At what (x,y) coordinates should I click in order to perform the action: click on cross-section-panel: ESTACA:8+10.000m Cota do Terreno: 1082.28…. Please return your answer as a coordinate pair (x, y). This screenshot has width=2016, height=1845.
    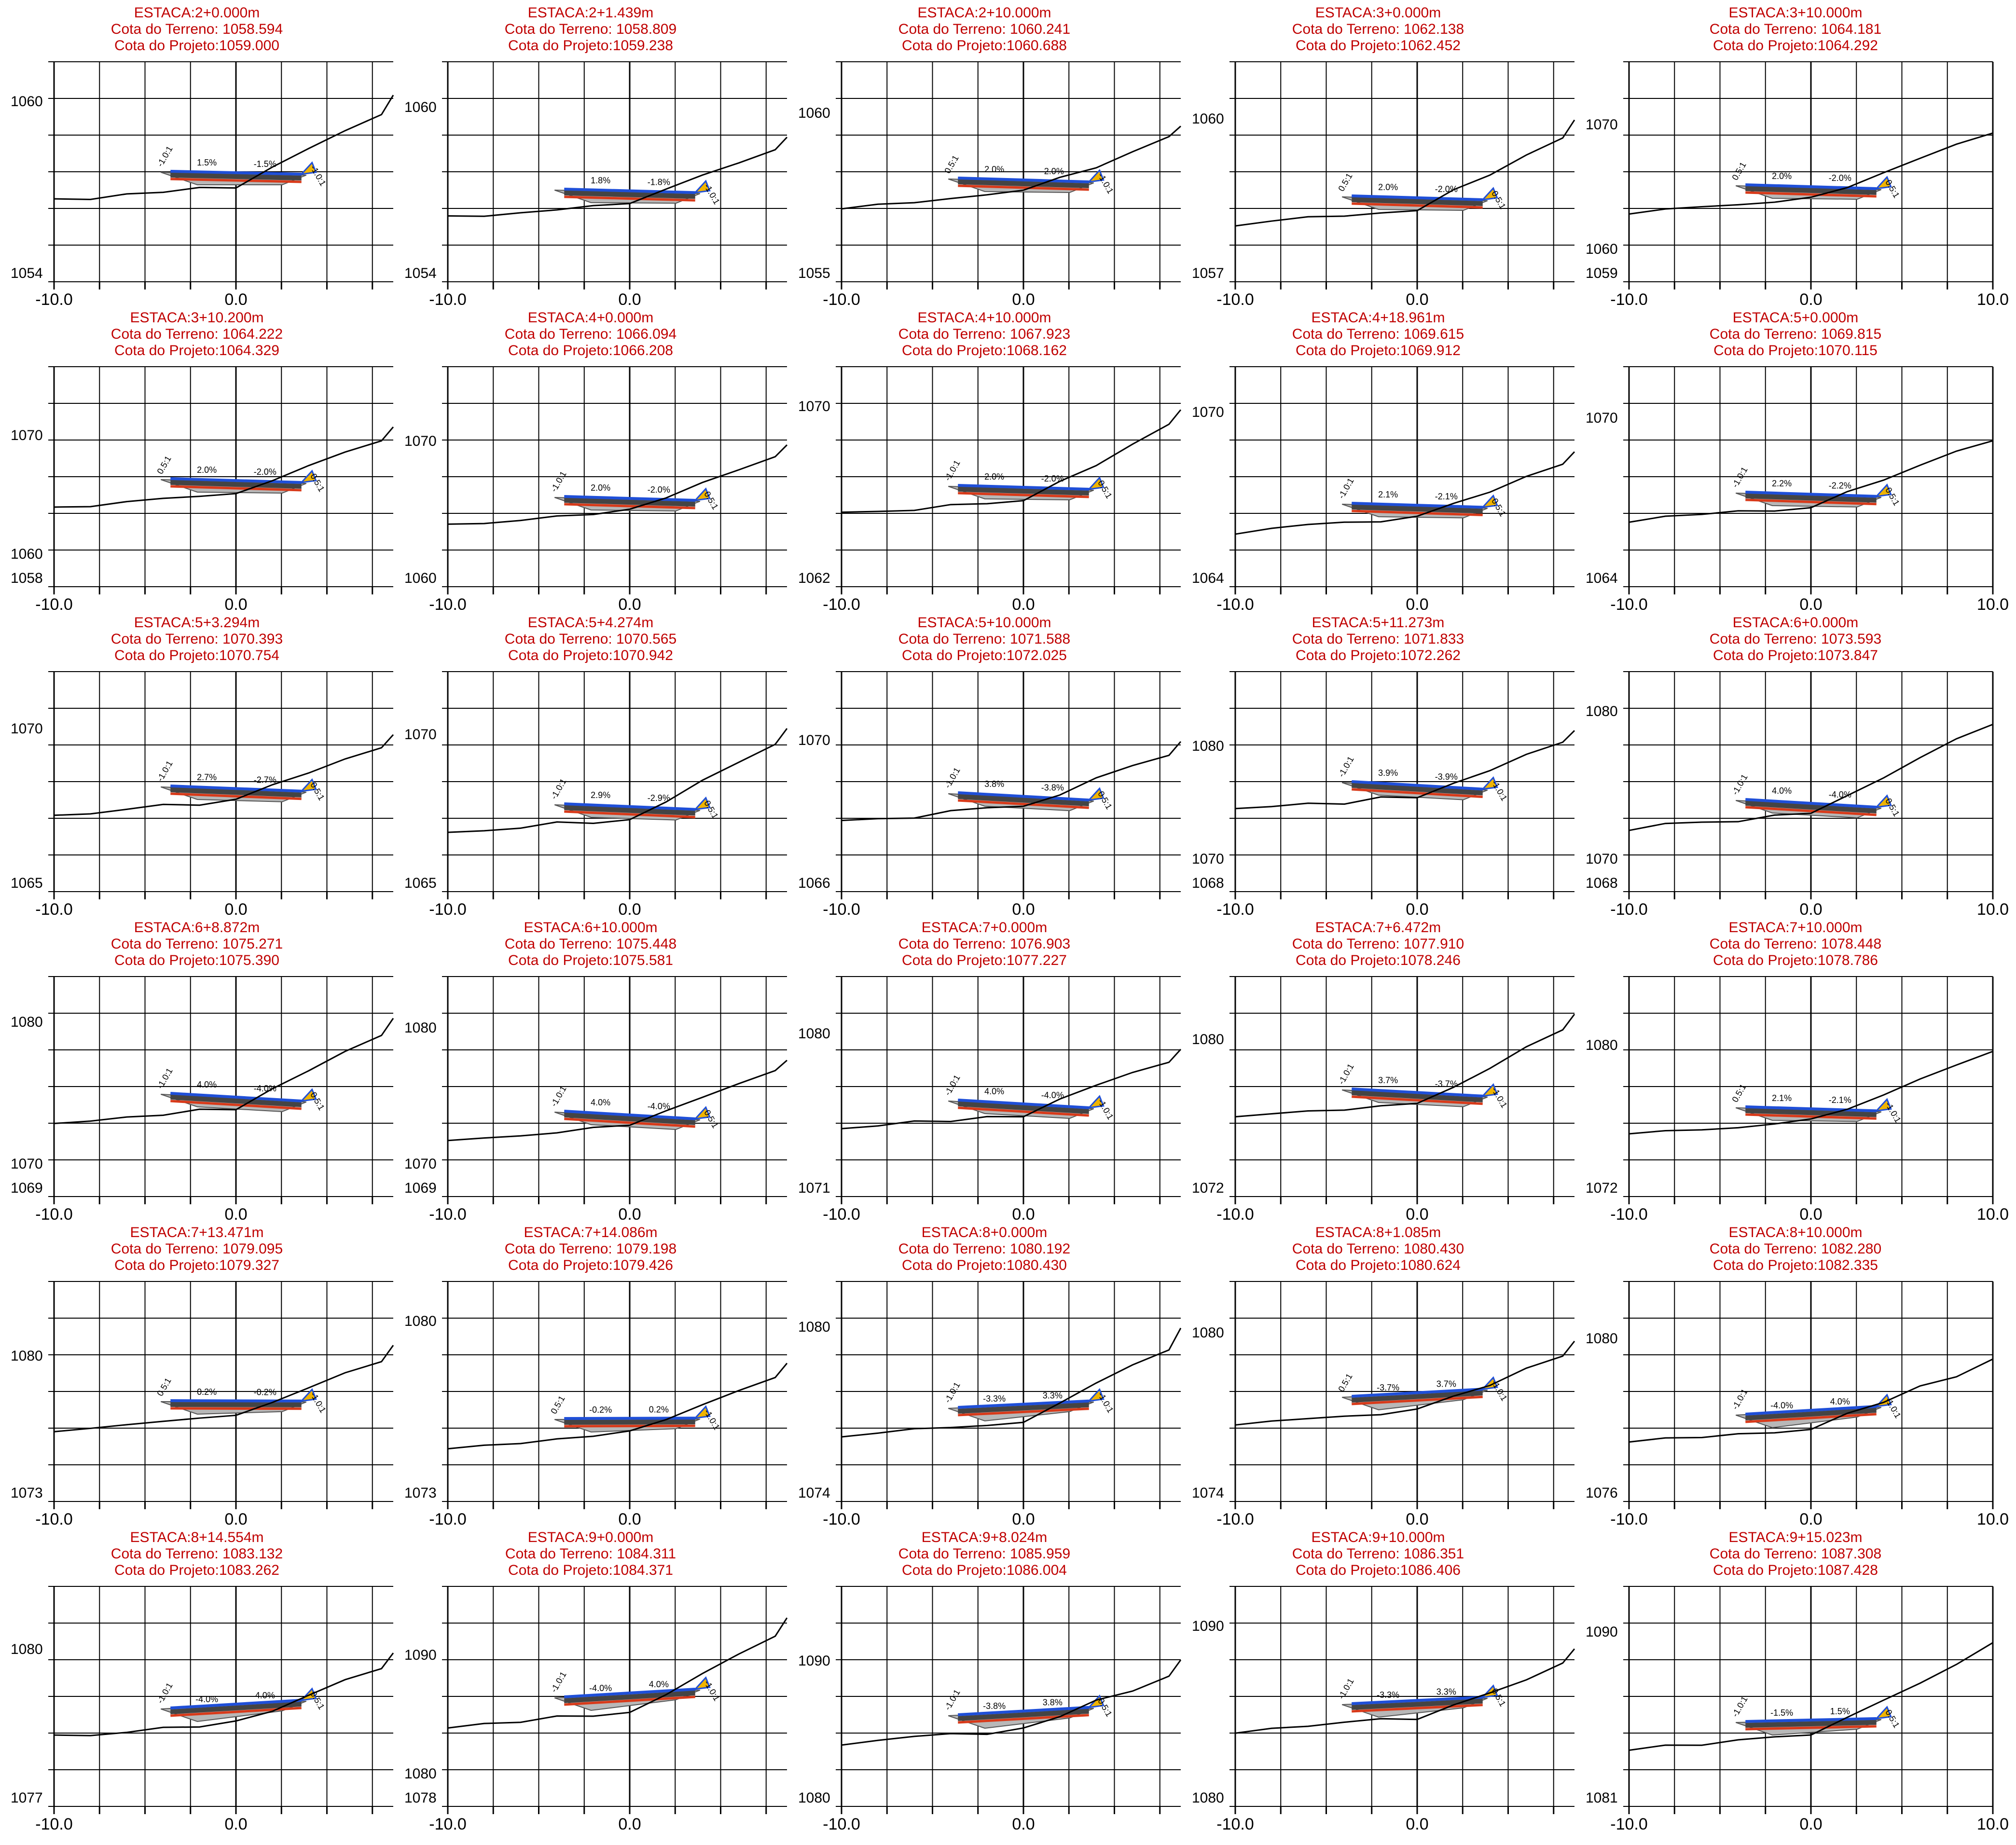
    Looking at the image, I should click on (1795, 1372).